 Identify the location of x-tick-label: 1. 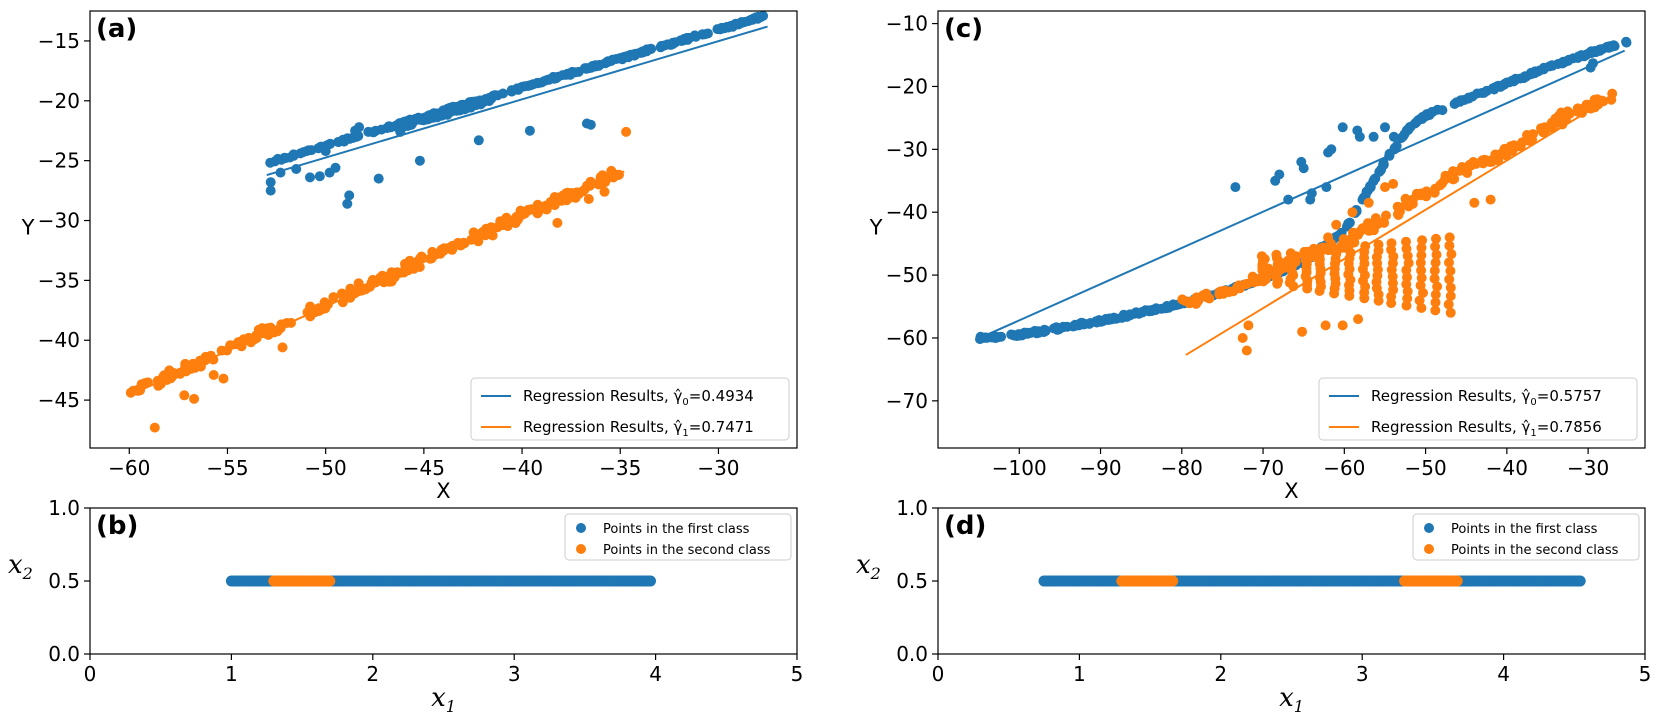
(231, 674).